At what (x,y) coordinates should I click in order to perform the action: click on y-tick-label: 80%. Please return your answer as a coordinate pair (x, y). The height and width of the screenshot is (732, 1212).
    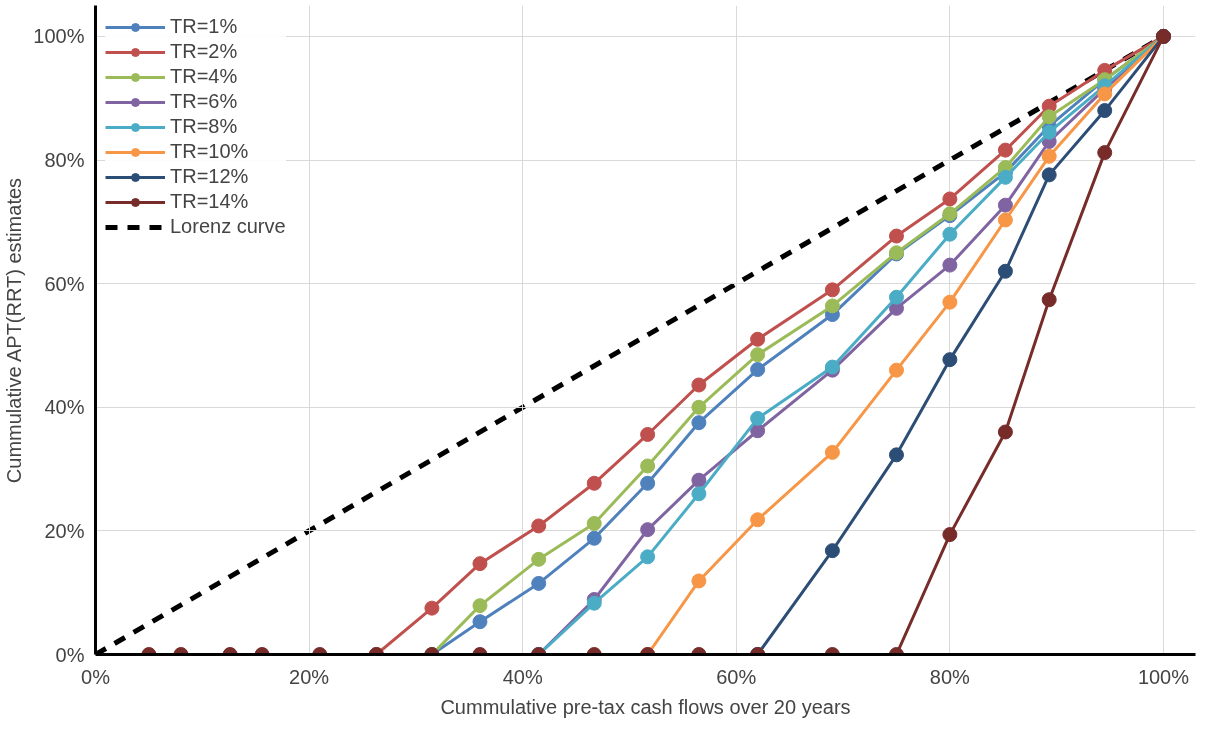
    Looking at the image, I should click on (64, 160).